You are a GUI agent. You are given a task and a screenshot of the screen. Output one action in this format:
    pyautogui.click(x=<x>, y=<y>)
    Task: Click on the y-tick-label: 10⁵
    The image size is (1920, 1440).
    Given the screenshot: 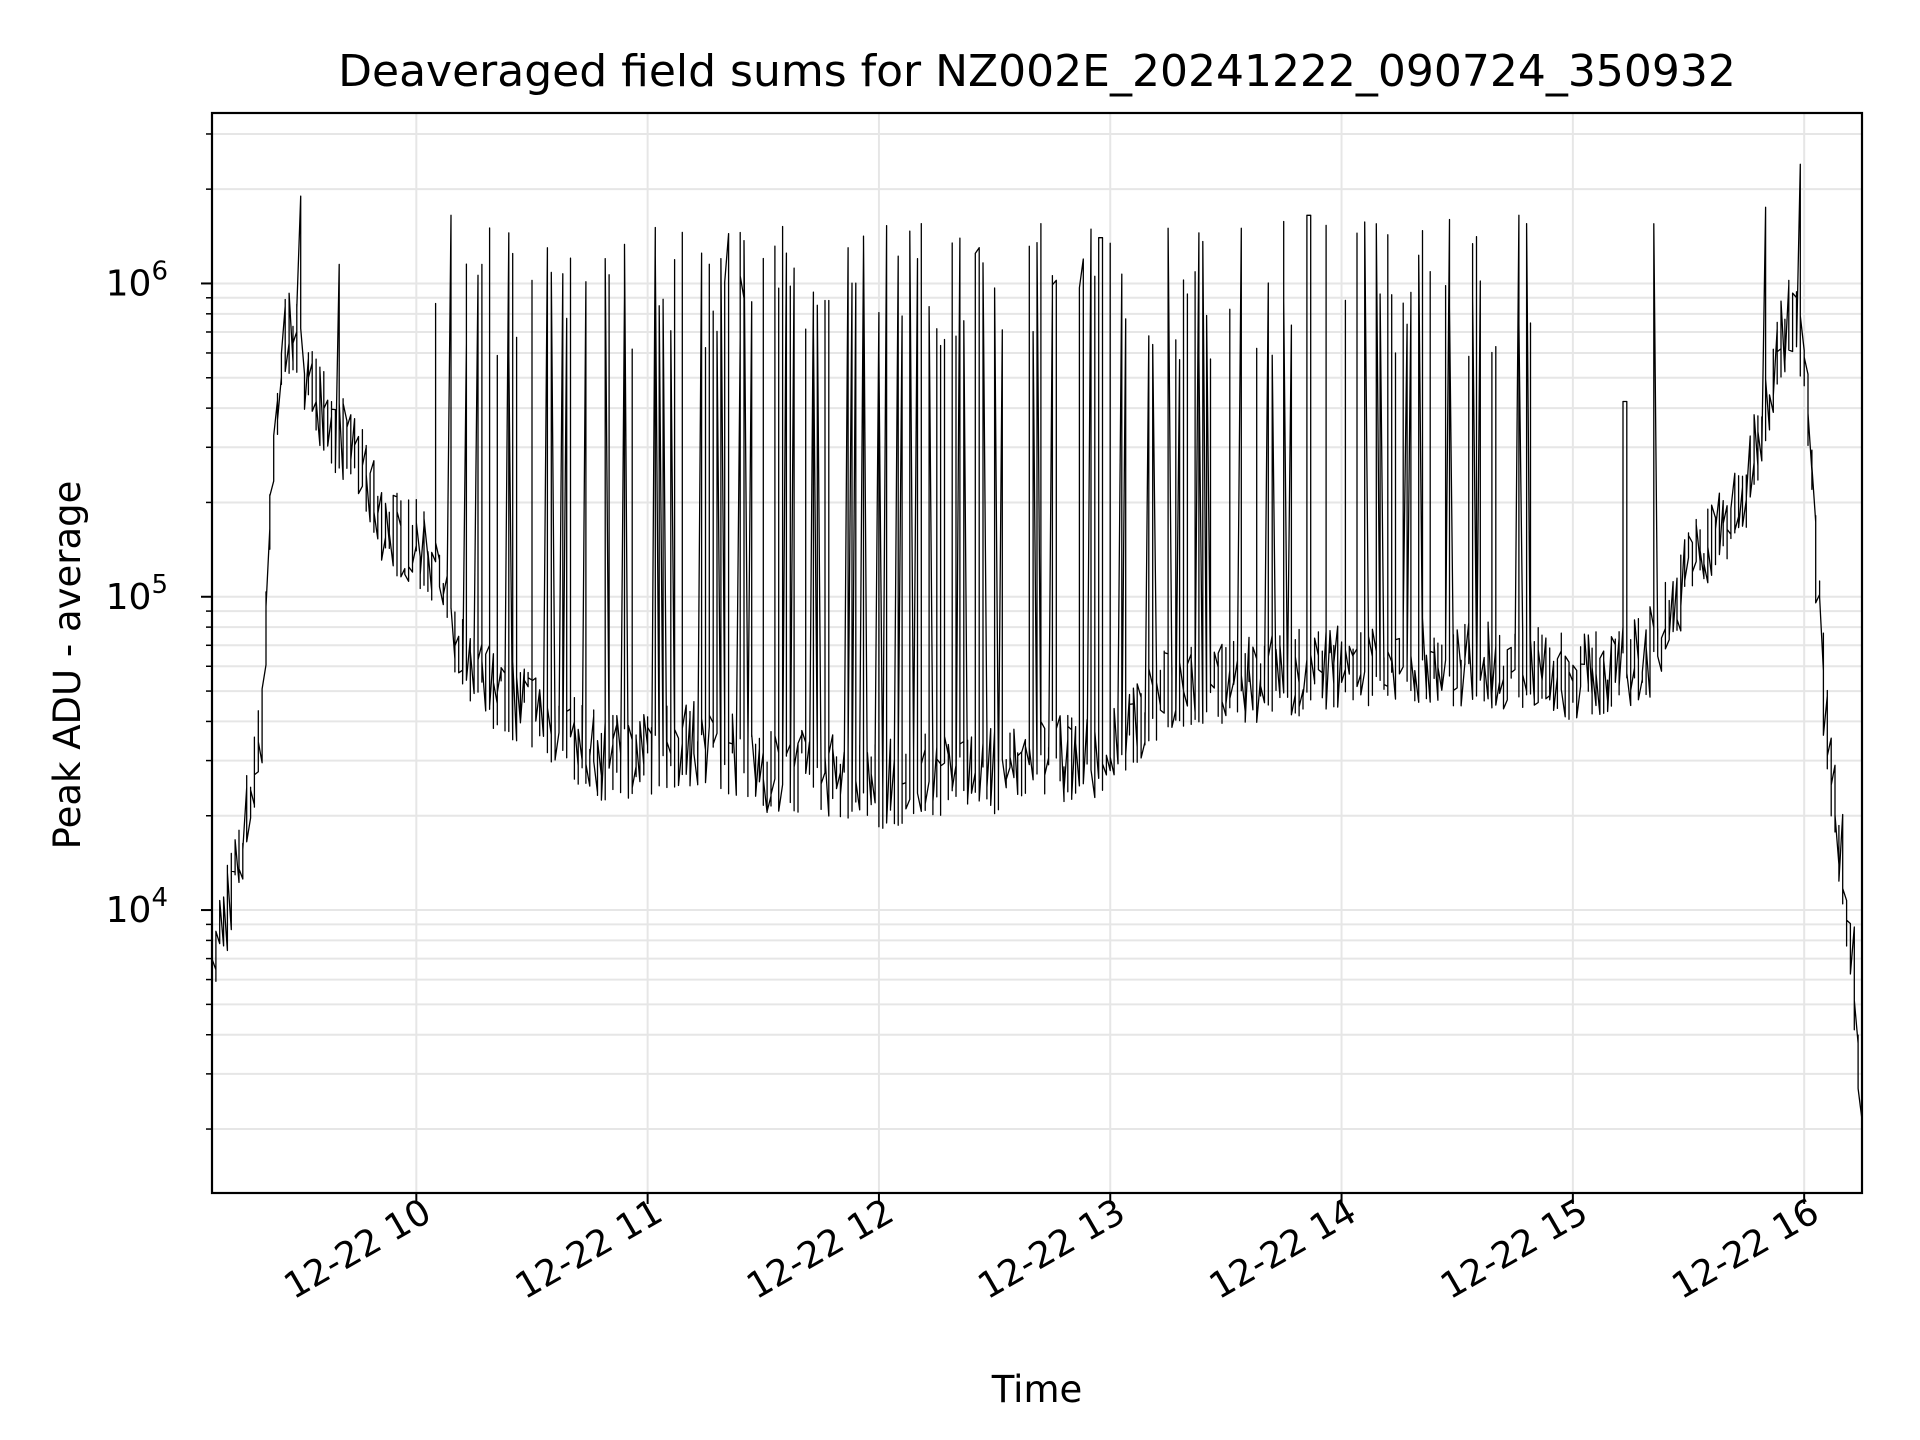 What is the action you would take?
    pyautogui.click(x=137, y=594)
    